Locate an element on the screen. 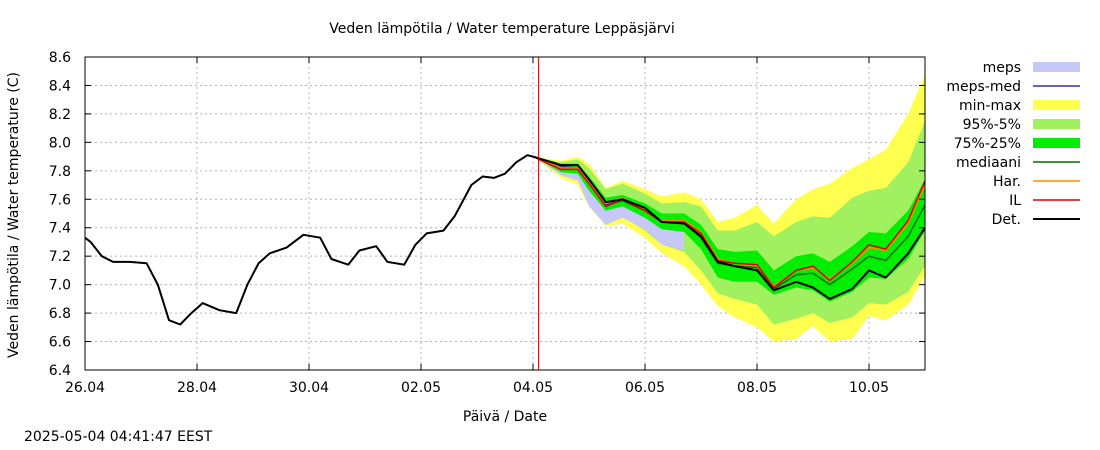  y-tick-label: 8.4 is located at coordinates (60, 86).